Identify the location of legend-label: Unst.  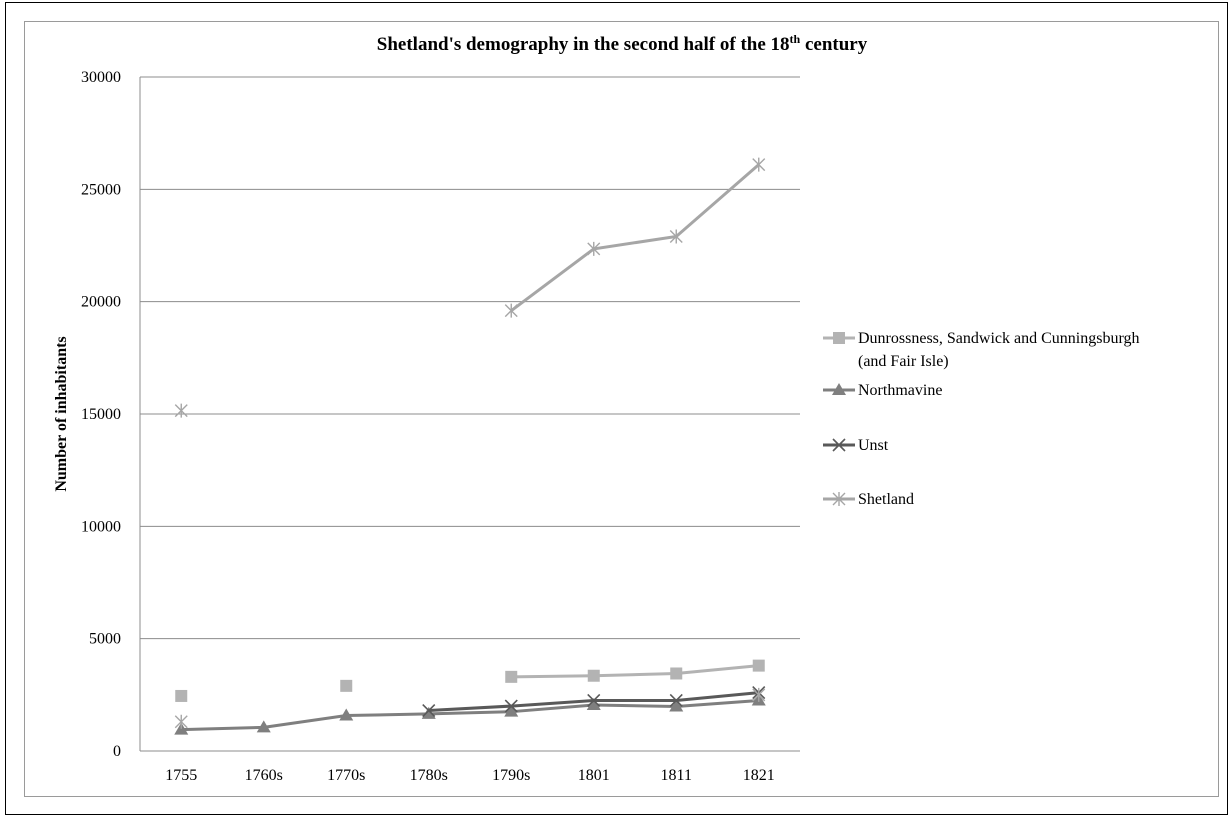
(873, 445).